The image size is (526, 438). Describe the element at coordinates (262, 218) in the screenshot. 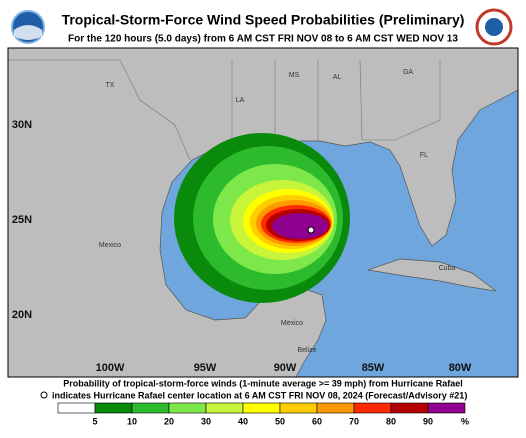

I see `probability-contours` at that location.